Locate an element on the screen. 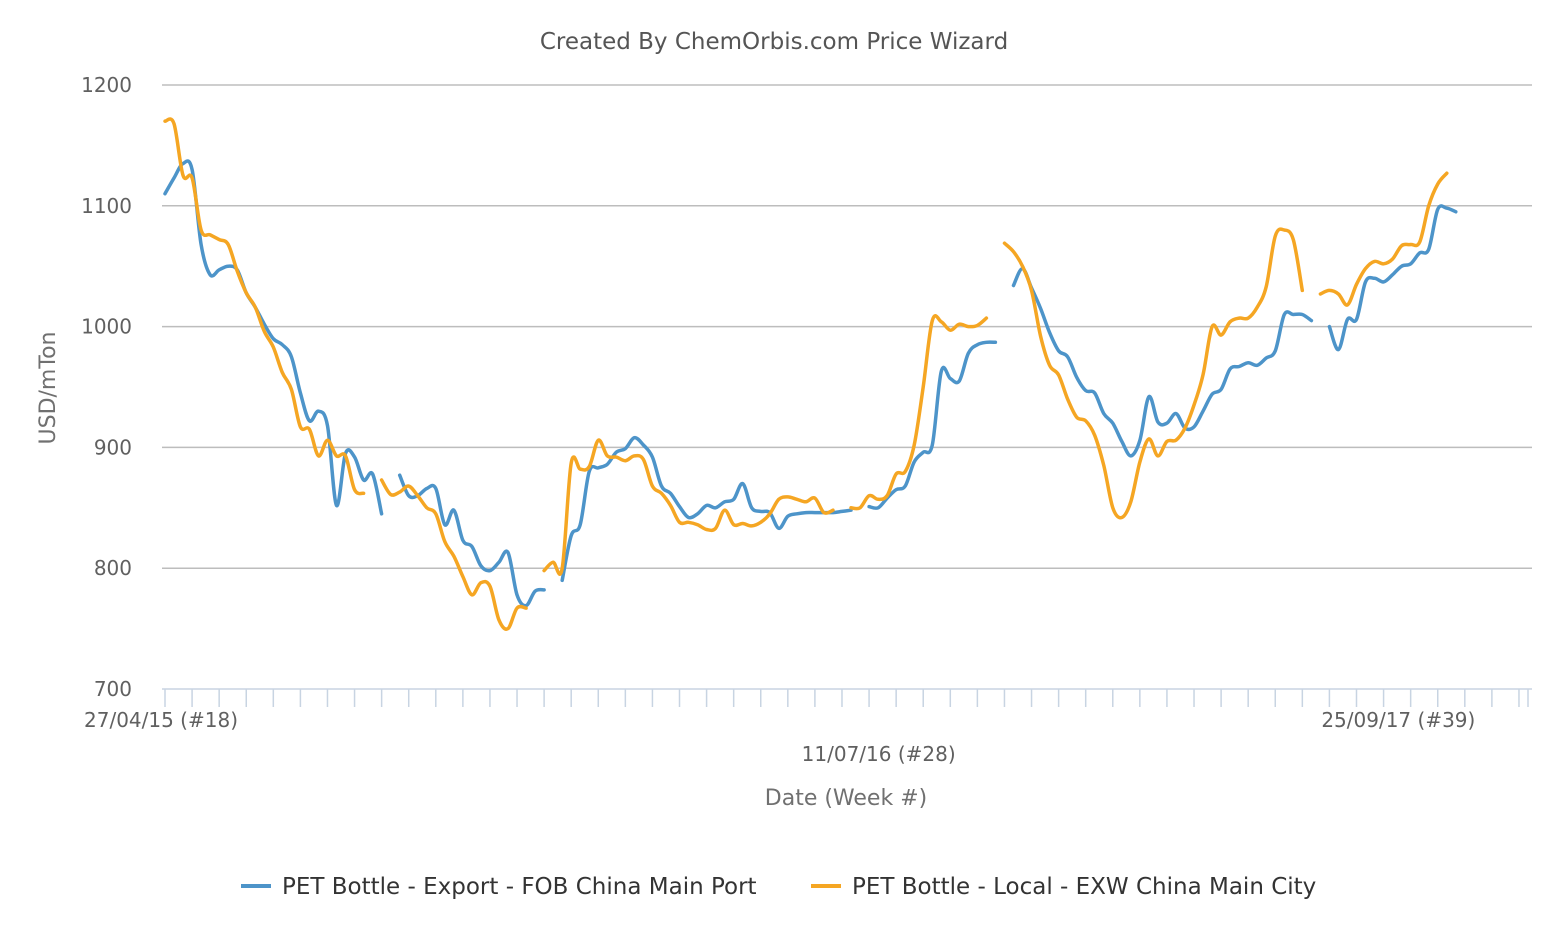 The height and width of the screenshot is (930, 1552). y-axis-label: USD/mTon is located at coordinates (48, 388).